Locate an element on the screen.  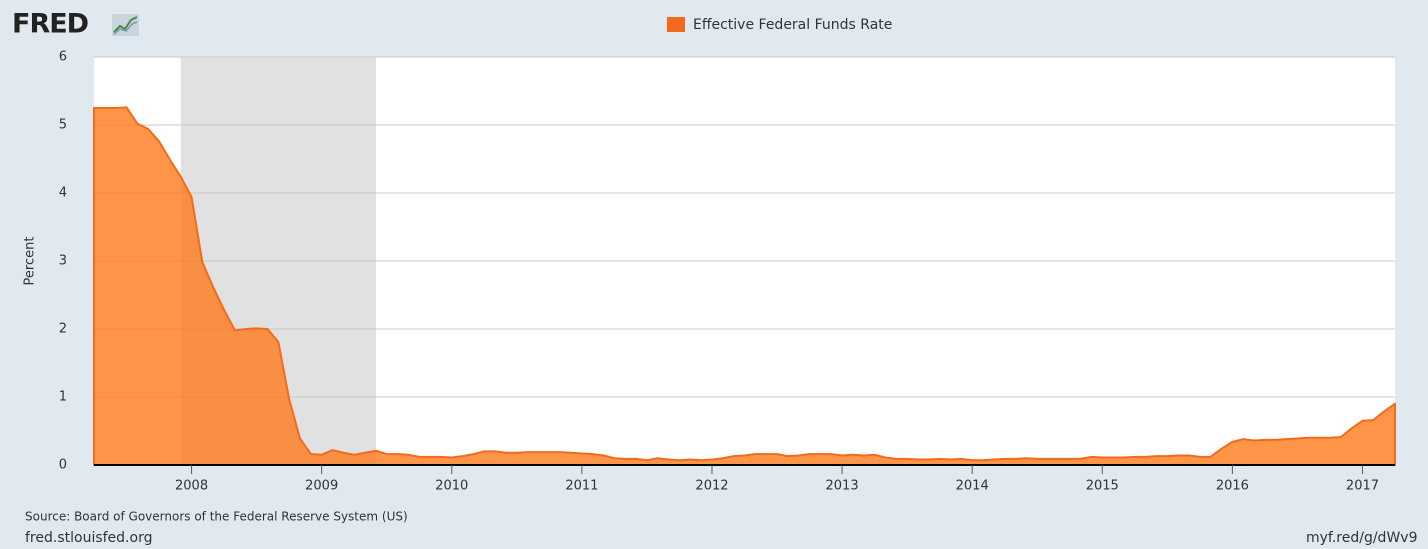
x-tick-label: 2012 is located at coordinates (711, 486).